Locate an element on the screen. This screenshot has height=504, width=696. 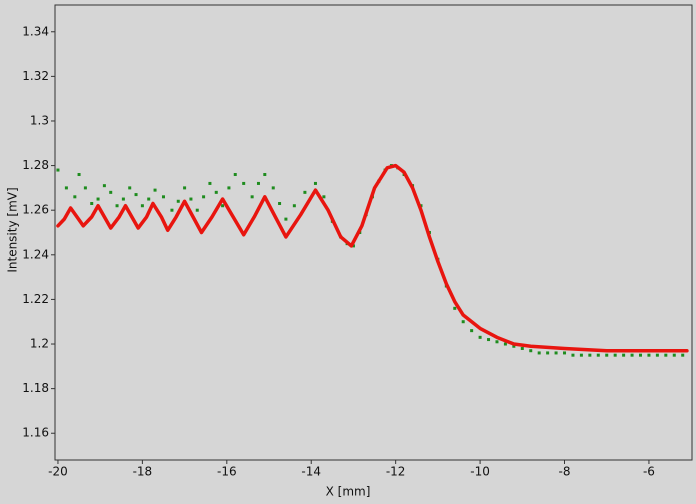
x-tick-label: -10 is located at coordinates (480, 472).